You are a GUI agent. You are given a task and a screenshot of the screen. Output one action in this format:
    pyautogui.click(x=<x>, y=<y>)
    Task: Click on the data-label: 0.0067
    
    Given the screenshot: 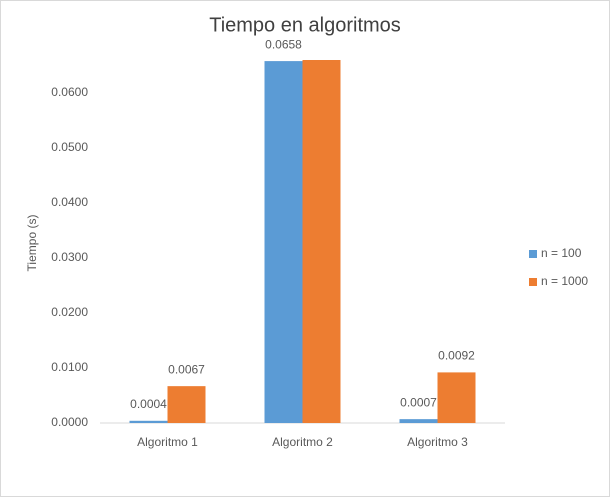 What is the action you would take?
    pyautogui.click(x=186, y=369)
    